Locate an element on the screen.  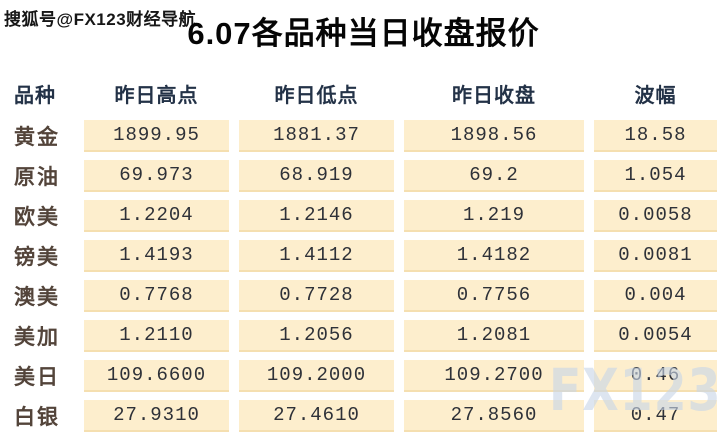
col-header-range: 波幅 is located at coordinates (655, 96).